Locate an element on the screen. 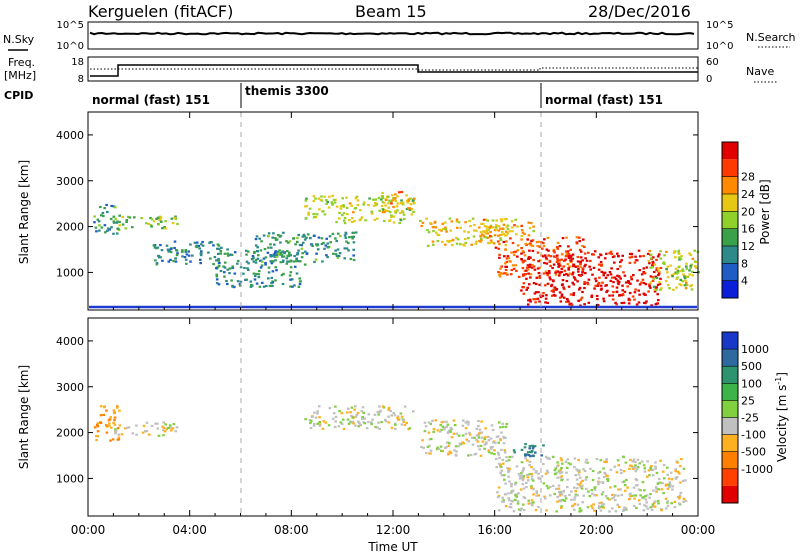  noise-left-tick-top: 10^5 is located at coordinates (70, 25).